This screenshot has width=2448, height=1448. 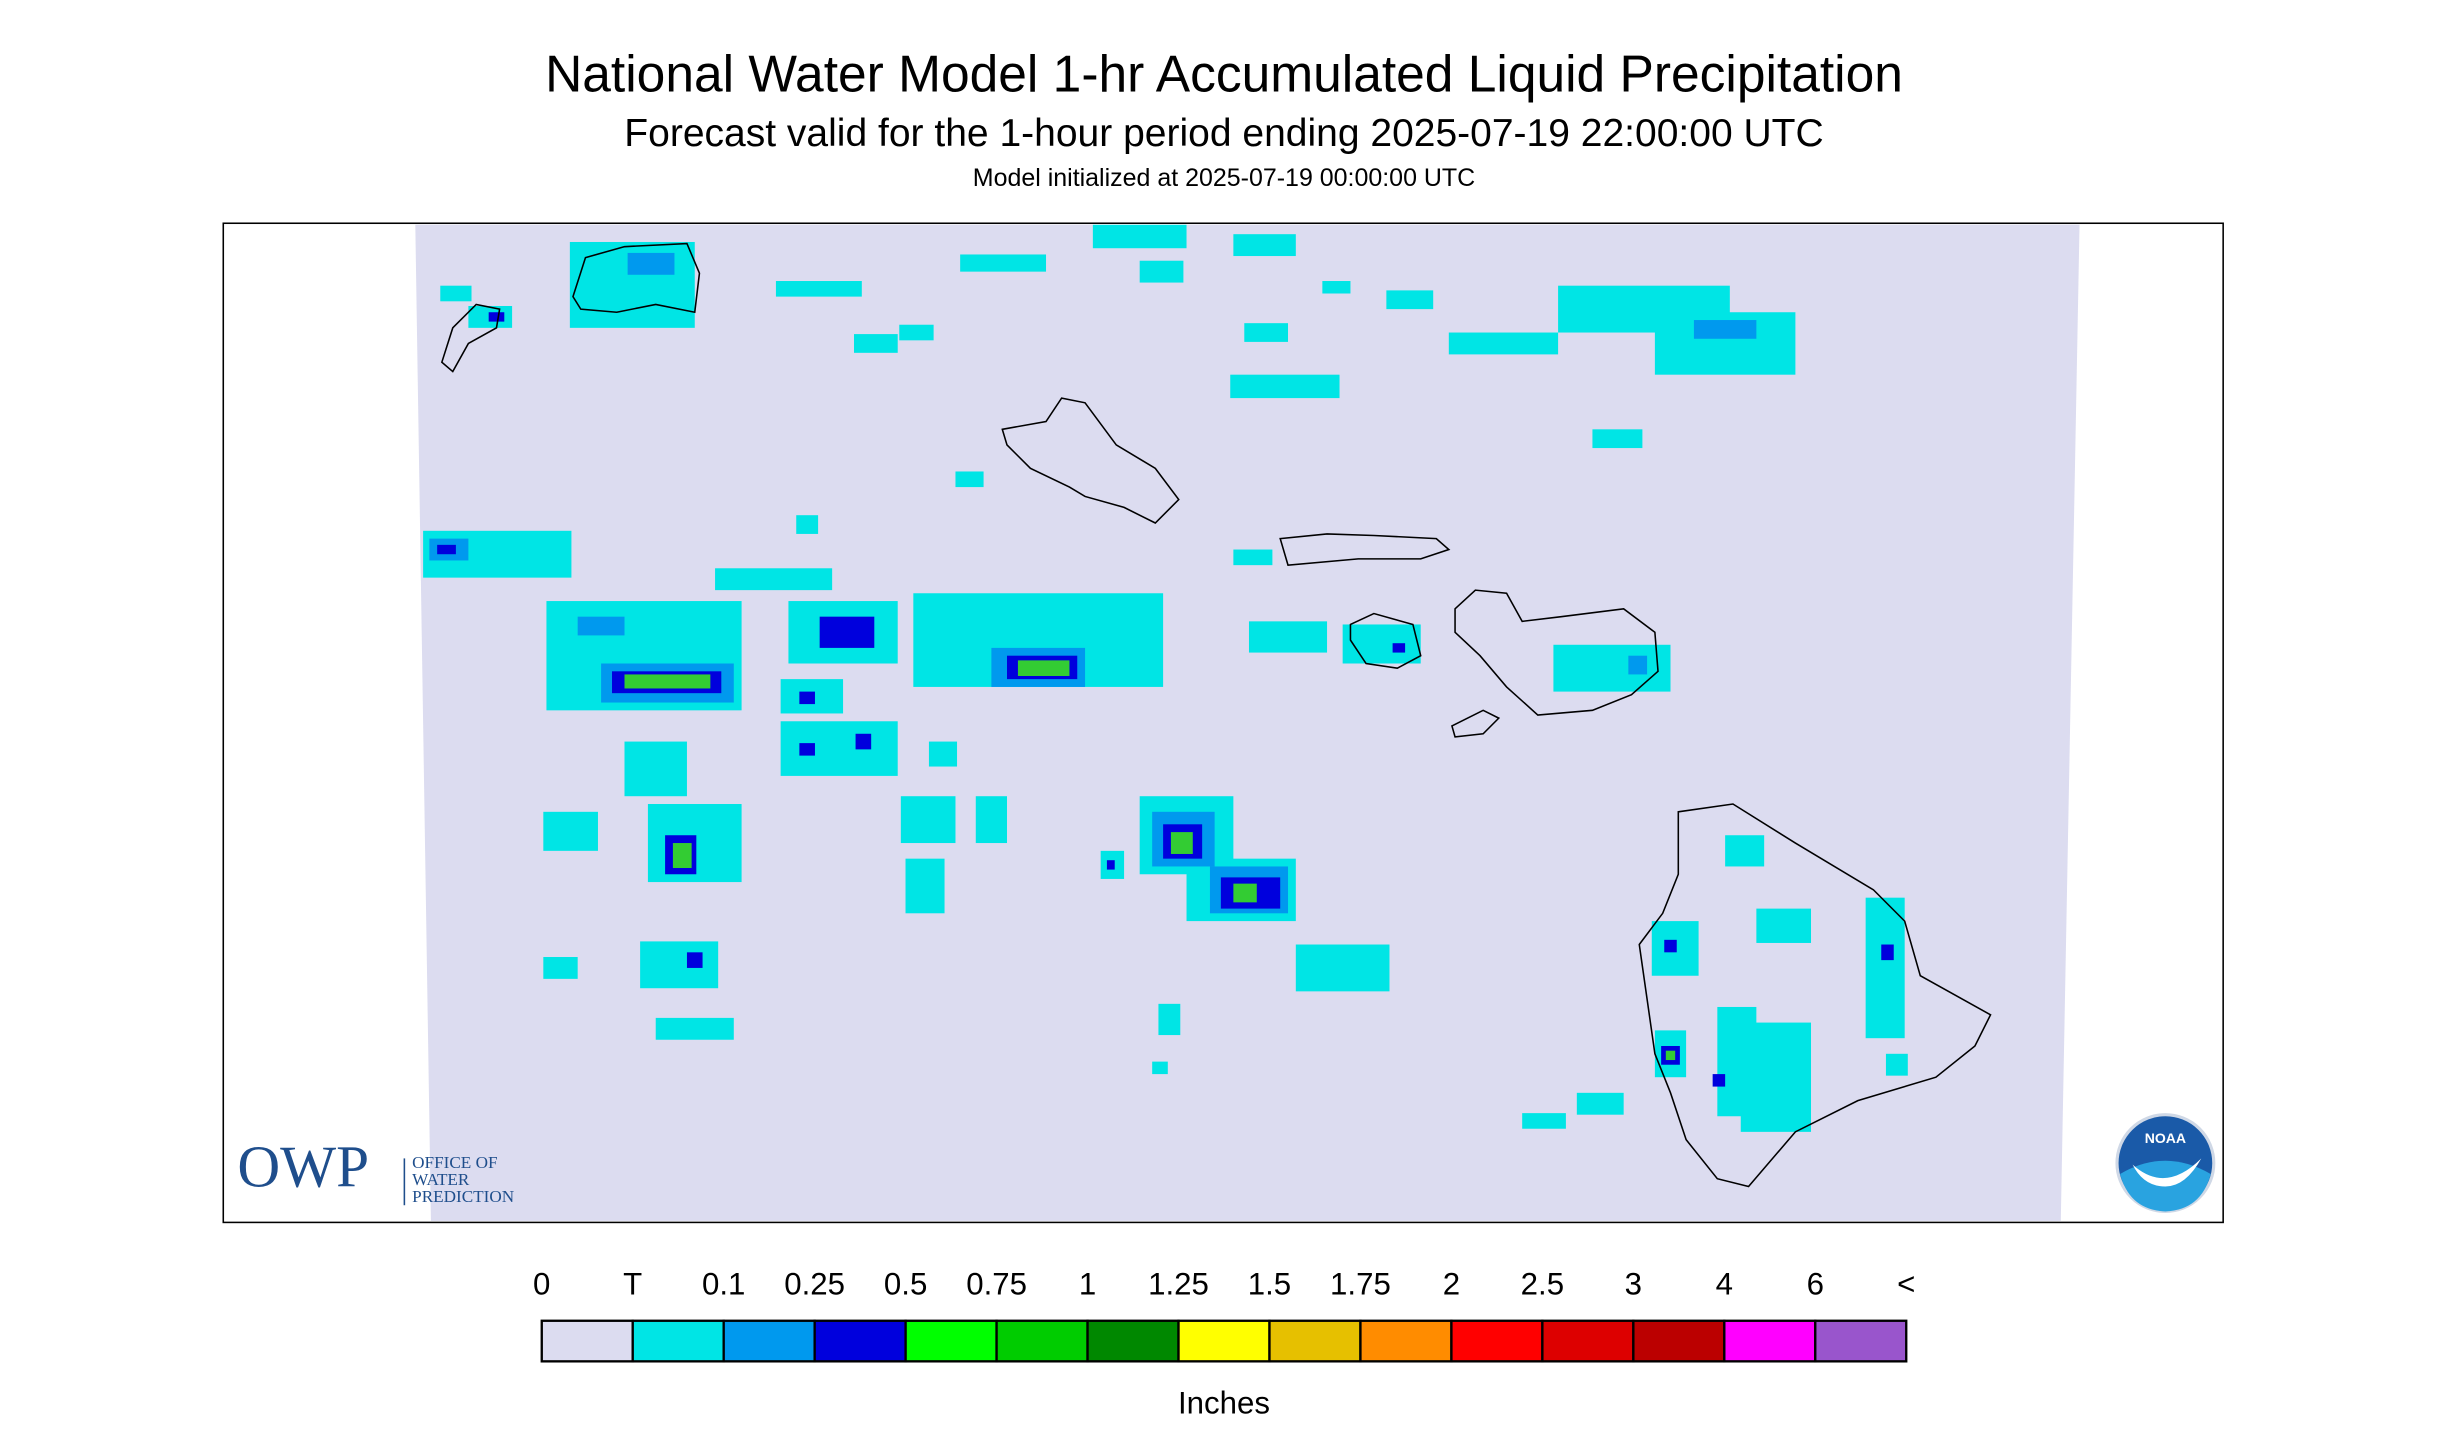 I want to click on legend-label: 3, so click(x=1633, y=1284).